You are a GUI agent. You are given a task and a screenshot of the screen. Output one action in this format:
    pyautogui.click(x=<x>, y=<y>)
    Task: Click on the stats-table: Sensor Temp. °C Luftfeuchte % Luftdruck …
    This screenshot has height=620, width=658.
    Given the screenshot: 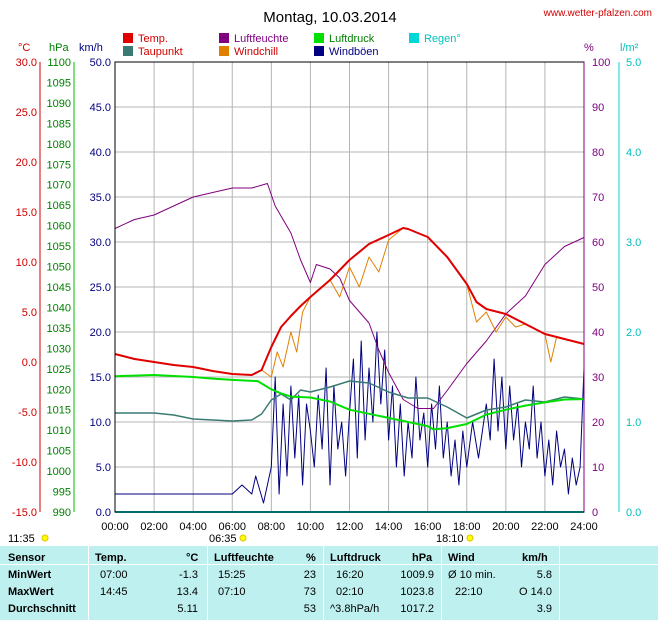 What is the action you would take?
    pyautogui.click(x=329, y=583)
    